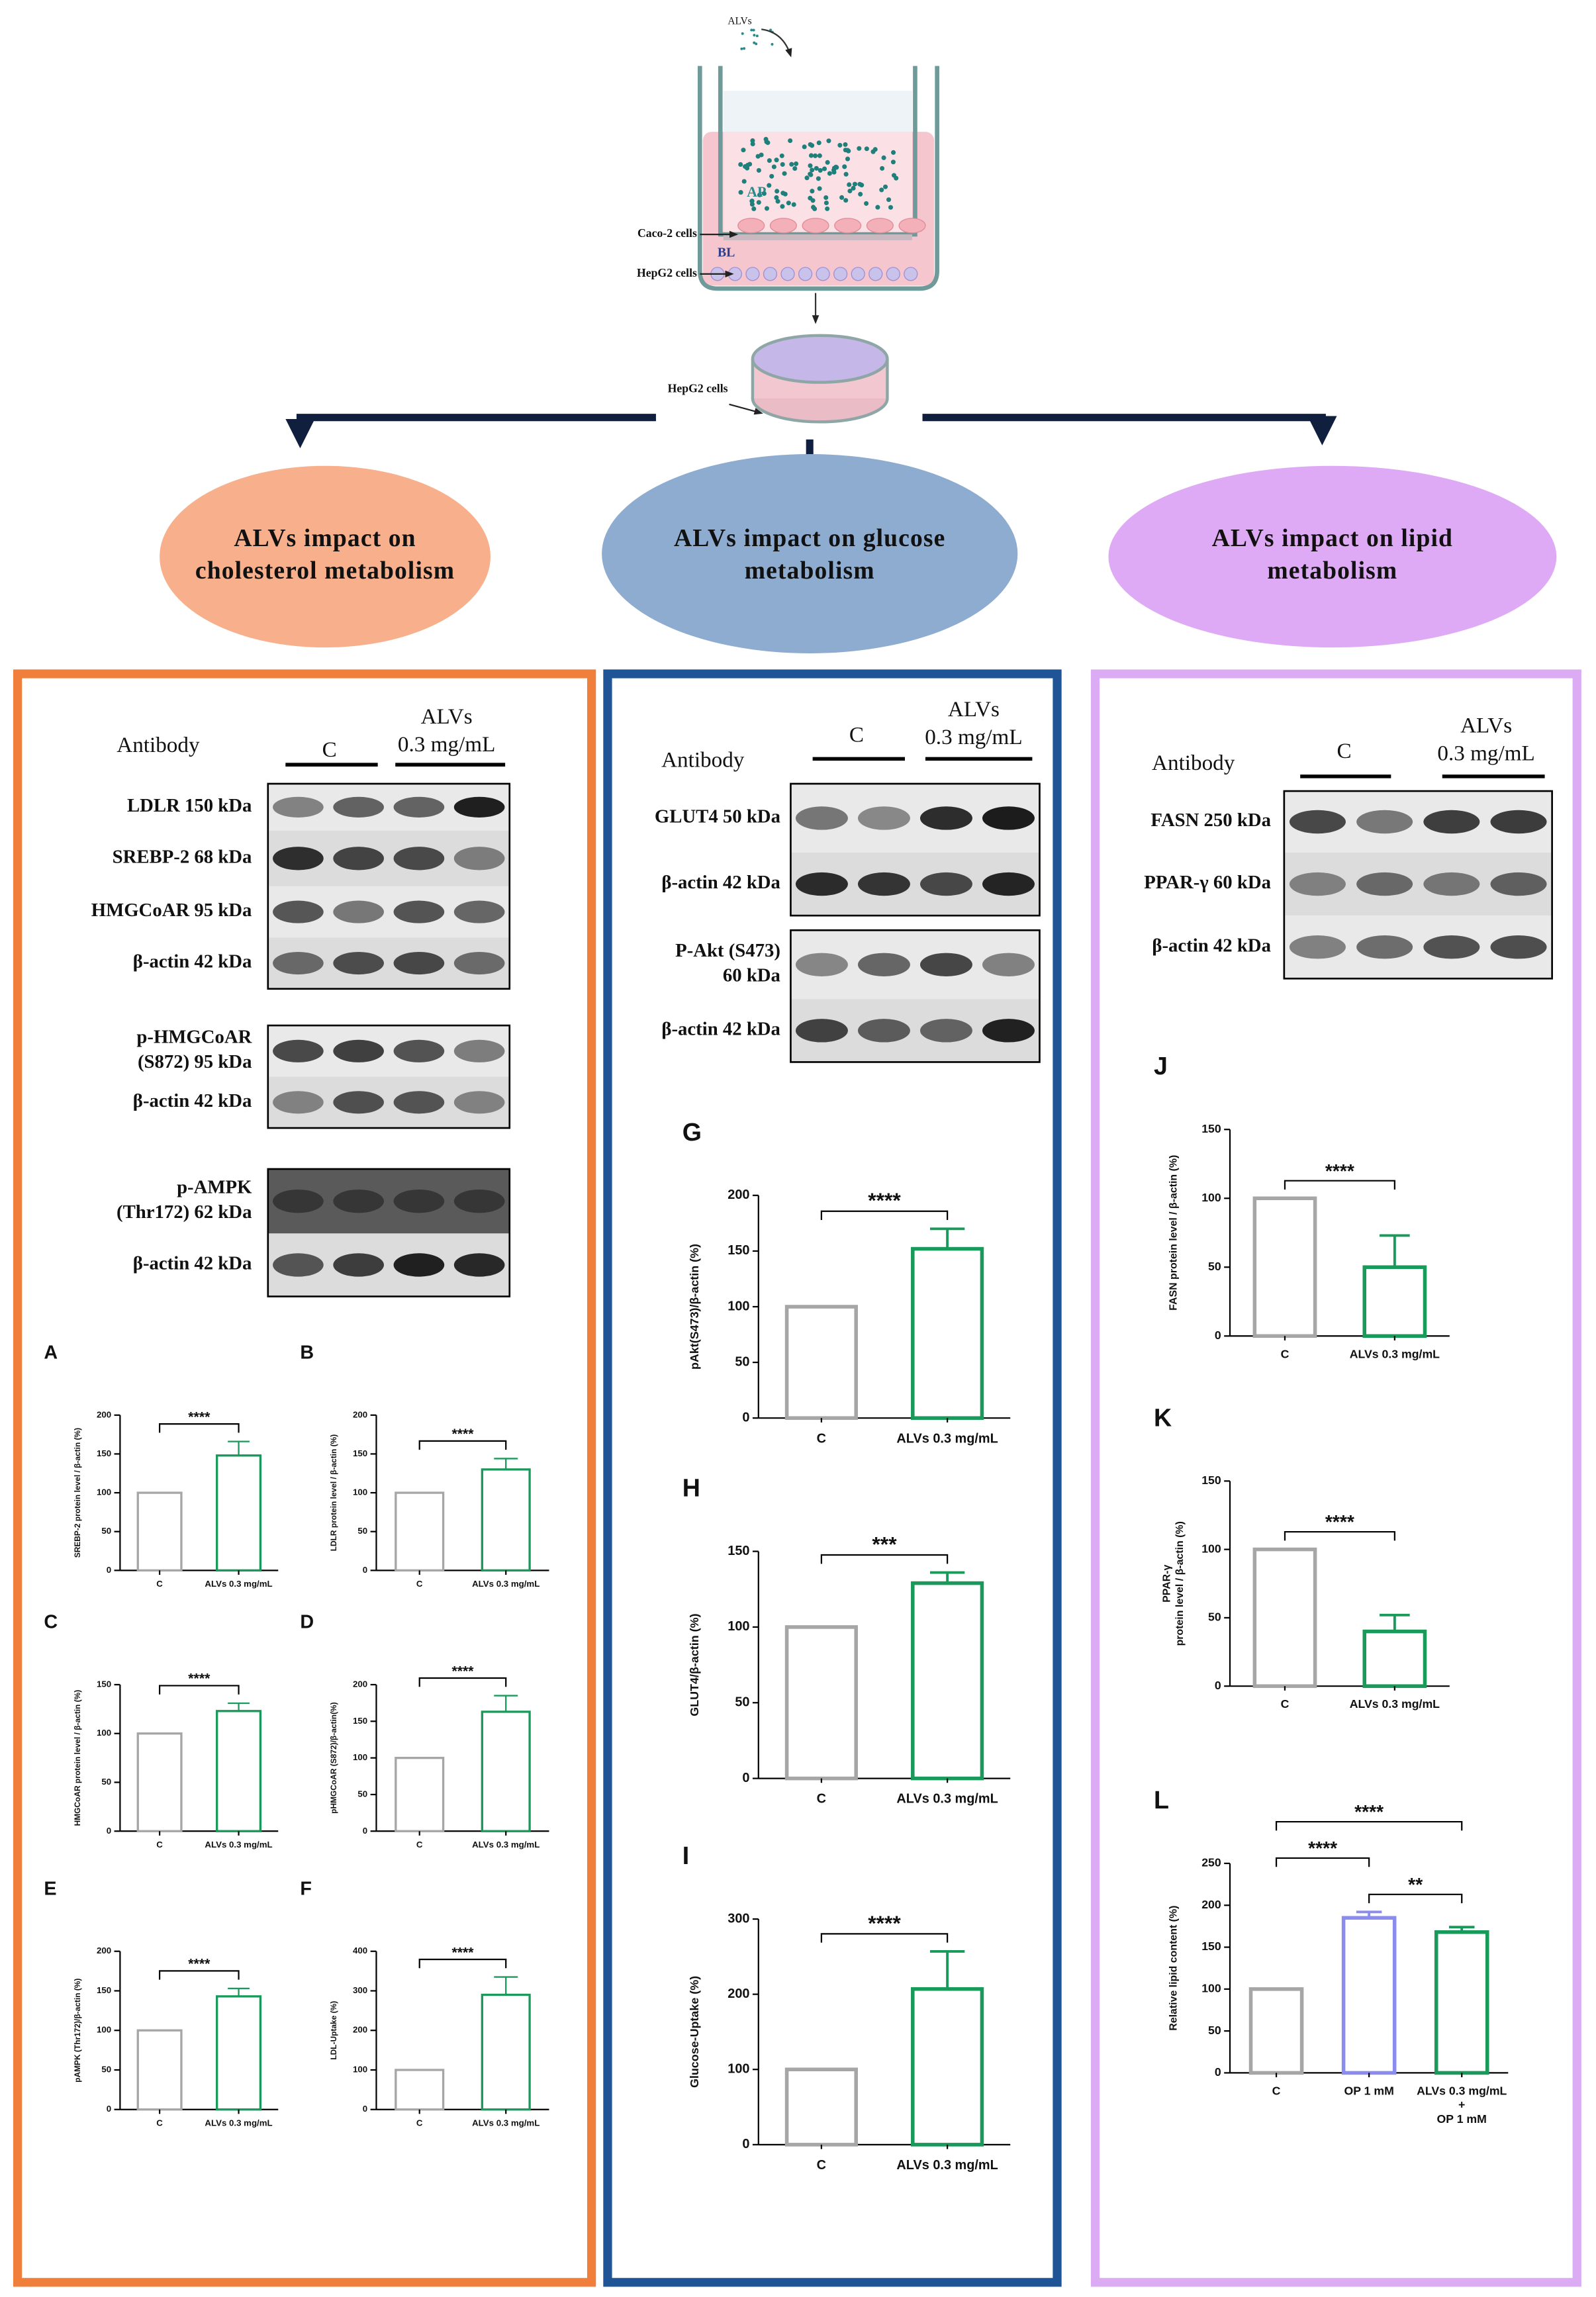  What do you see at coordinates (215, 1186) in the screenshot?
I see `blot-row-label: p-AMPK` at bounding box center [215, 1186].